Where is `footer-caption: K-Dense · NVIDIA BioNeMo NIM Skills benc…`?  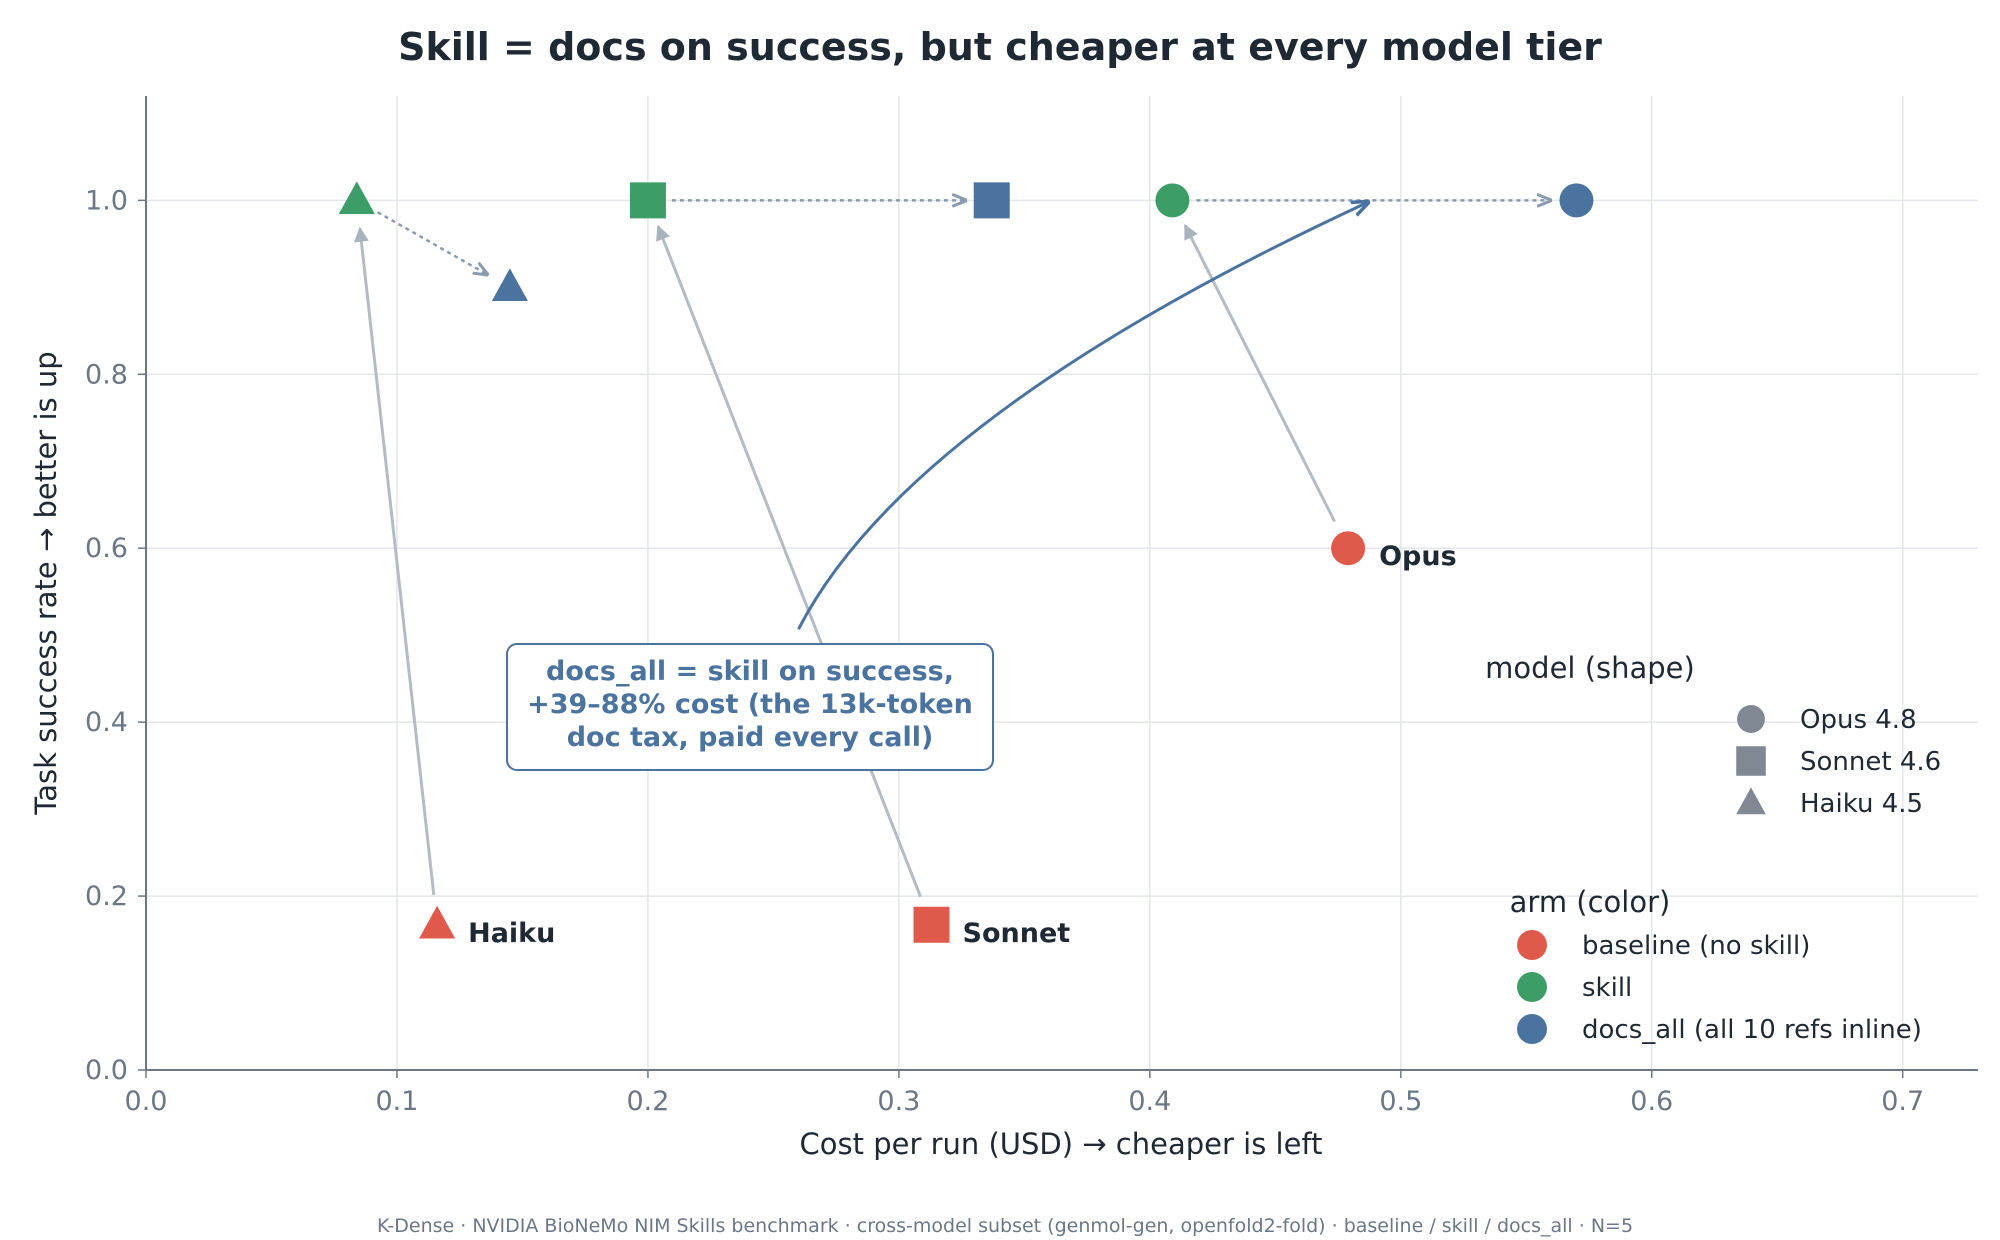
footer-caption: K-Dense · NVIDIA BioNeMo NIM Skills benc… is located at coordinates (1005, 1226).